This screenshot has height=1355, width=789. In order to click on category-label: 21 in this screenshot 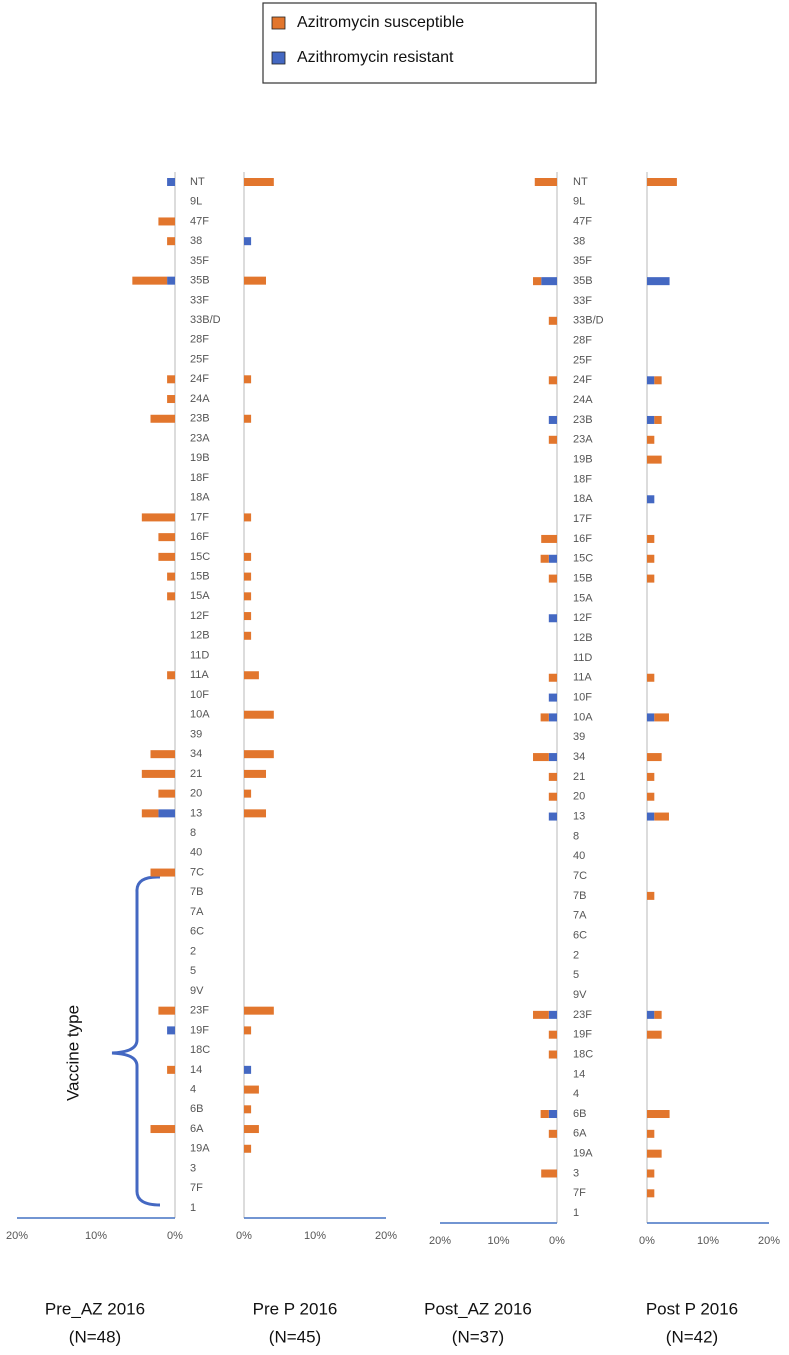, I will do `click(196, 774)`.